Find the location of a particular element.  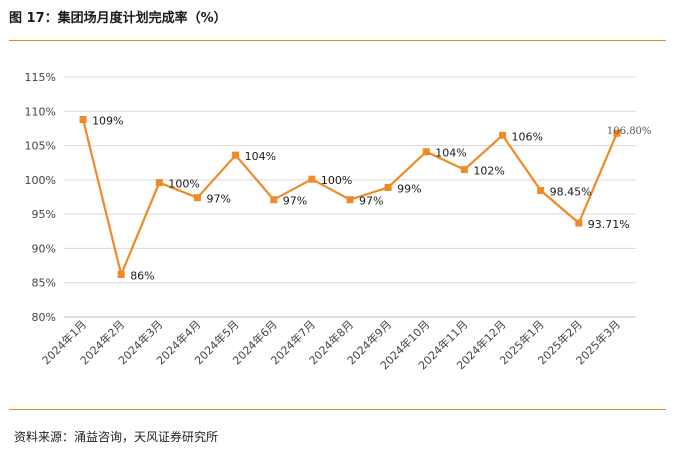

y-tick-label: 100% is located at coordinates (40, 180).